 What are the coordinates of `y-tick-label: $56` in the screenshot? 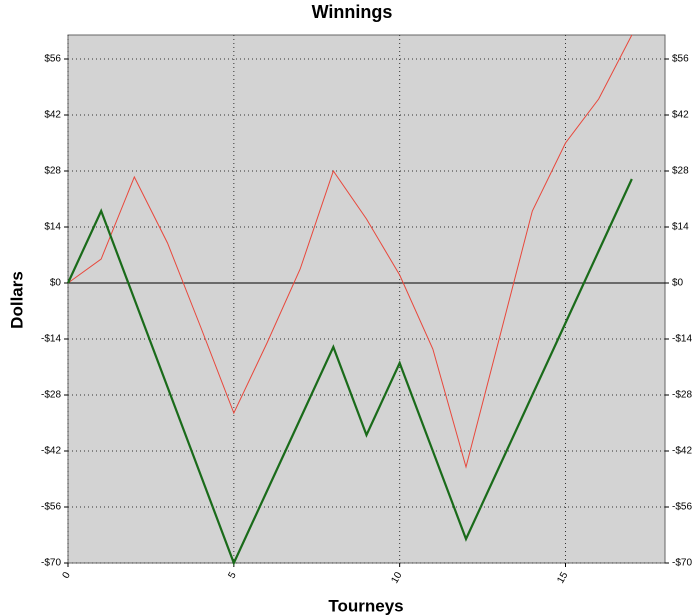 It's located at (52, 59).